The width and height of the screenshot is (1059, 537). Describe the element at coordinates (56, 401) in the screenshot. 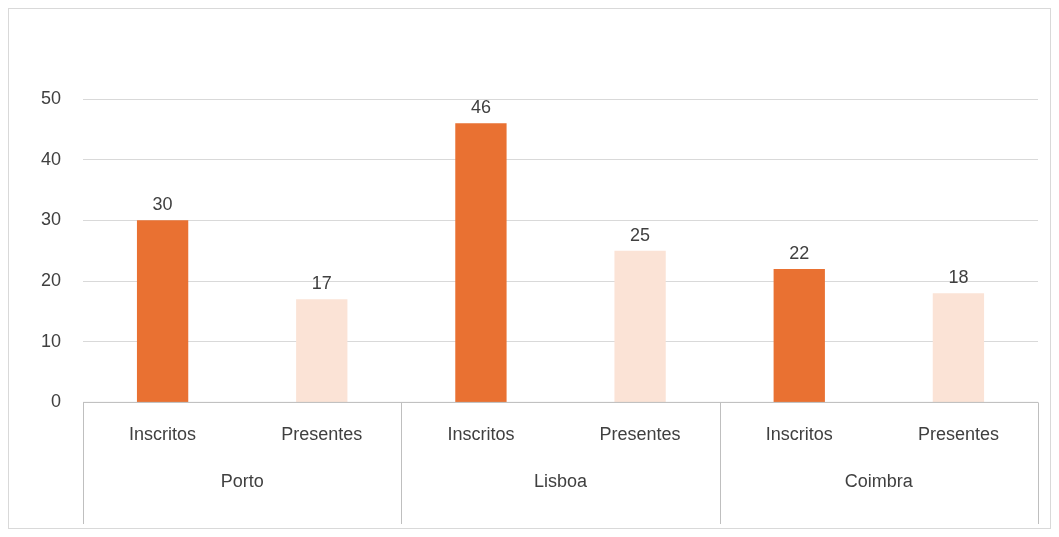

I see `y-tick-label: 0` at that location.